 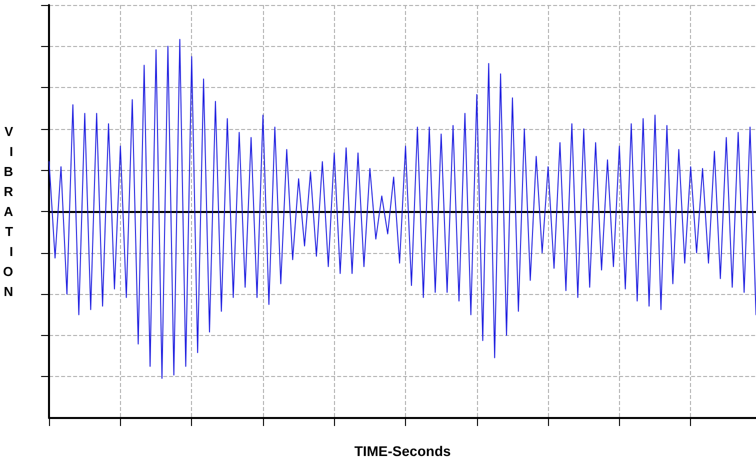 I want to click on text: VIBRATION, so click(x=8, y=211).